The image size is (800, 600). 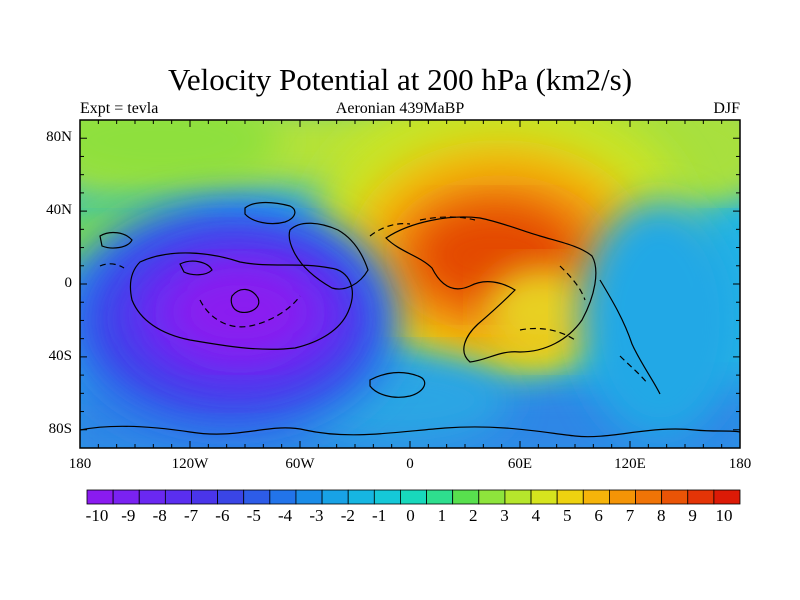 I want to click on x-tick-label: 60W, so click(x=300, y=464).